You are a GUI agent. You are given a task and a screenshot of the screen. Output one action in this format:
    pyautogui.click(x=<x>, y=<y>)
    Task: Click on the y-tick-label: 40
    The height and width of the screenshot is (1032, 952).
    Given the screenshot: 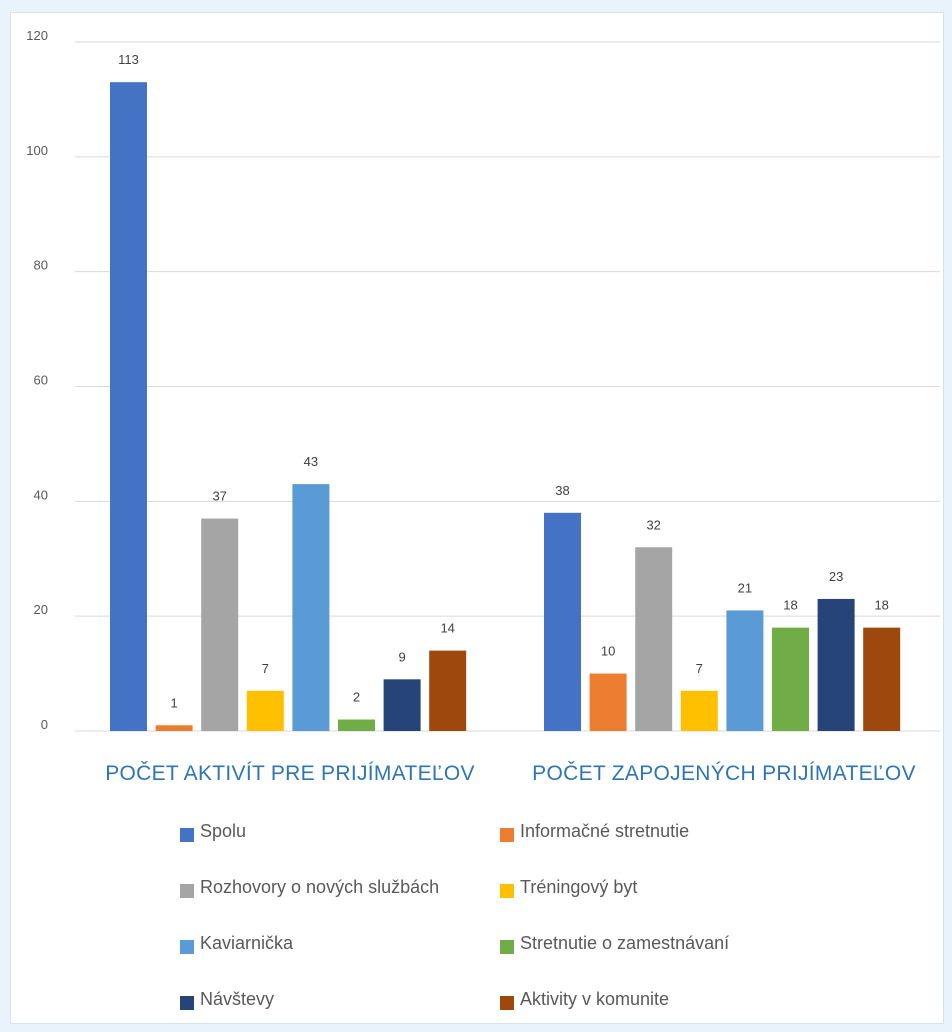 What is the action you would take?
    pyautogui.click(x=41, y=494)
    